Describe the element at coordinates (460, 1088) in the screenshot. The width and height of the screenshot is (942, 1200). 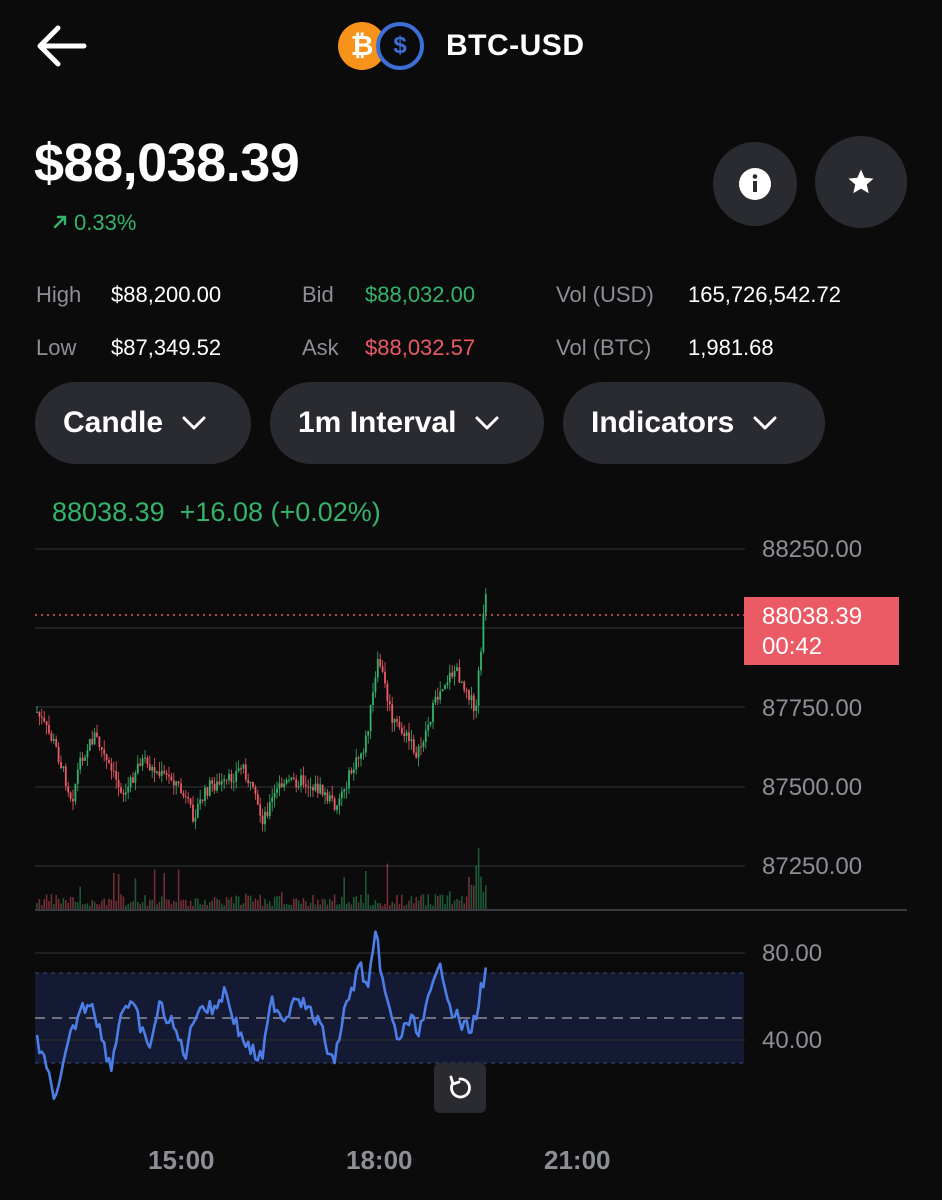
I see `reset-chart-button` at that location.